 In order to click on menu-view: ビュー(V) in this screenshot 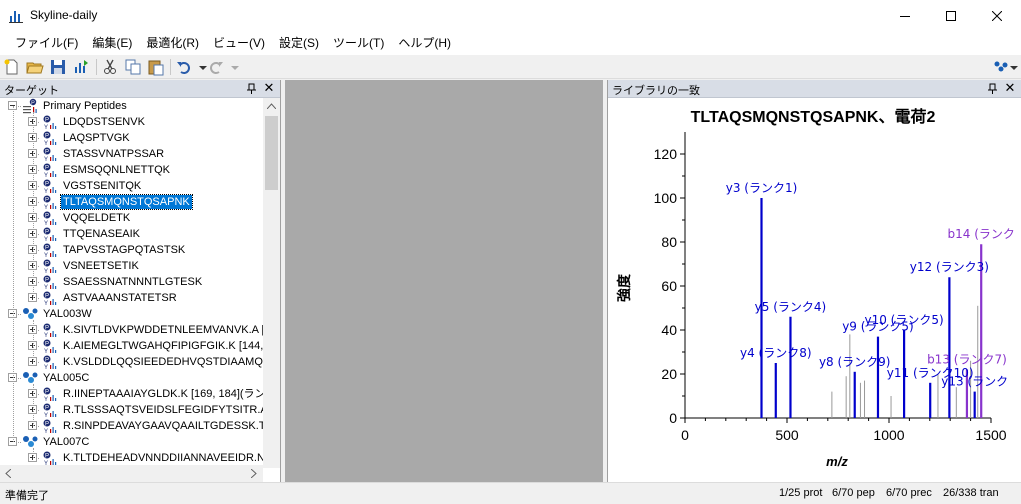, I will do `click(239, 43)`.